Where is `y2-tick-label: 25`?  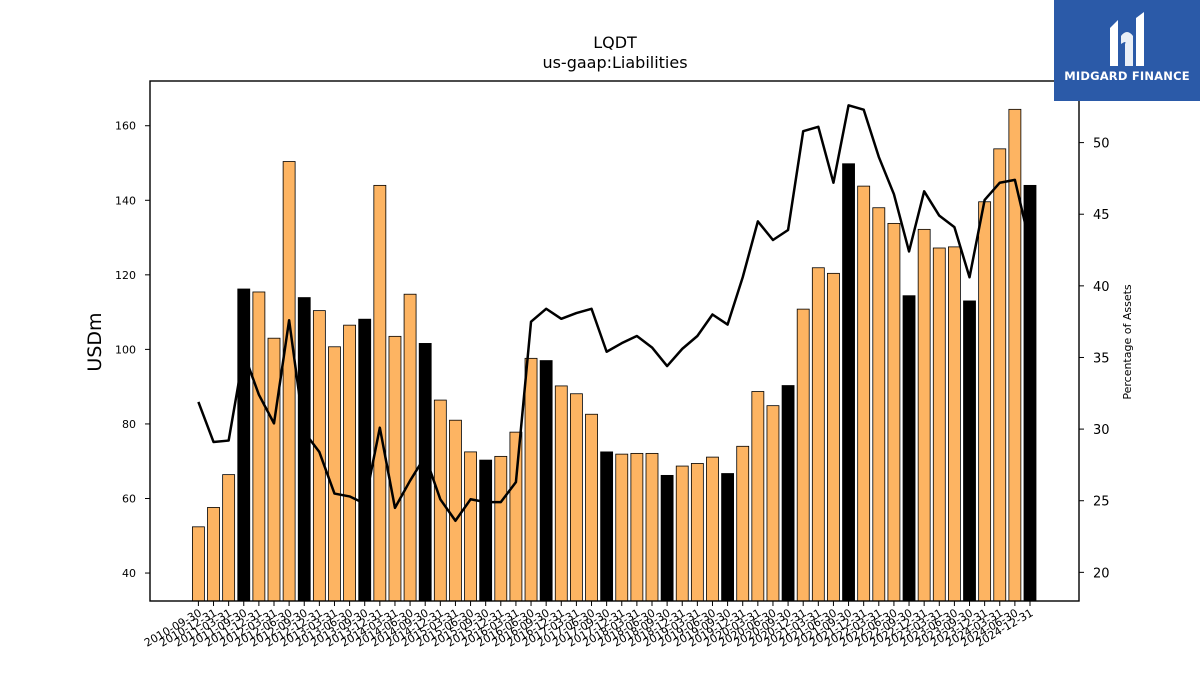
y2-tick-label: 25 is located at coordinates (1101, 502).